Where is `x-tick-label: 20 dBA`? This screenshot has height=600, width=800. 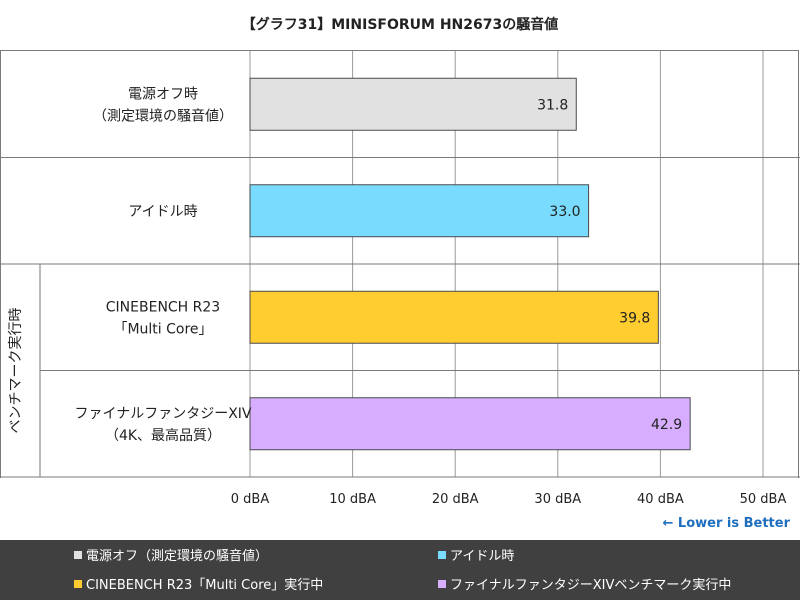
x-tick-label: 20 dBA is located at coordinates (455, 499).